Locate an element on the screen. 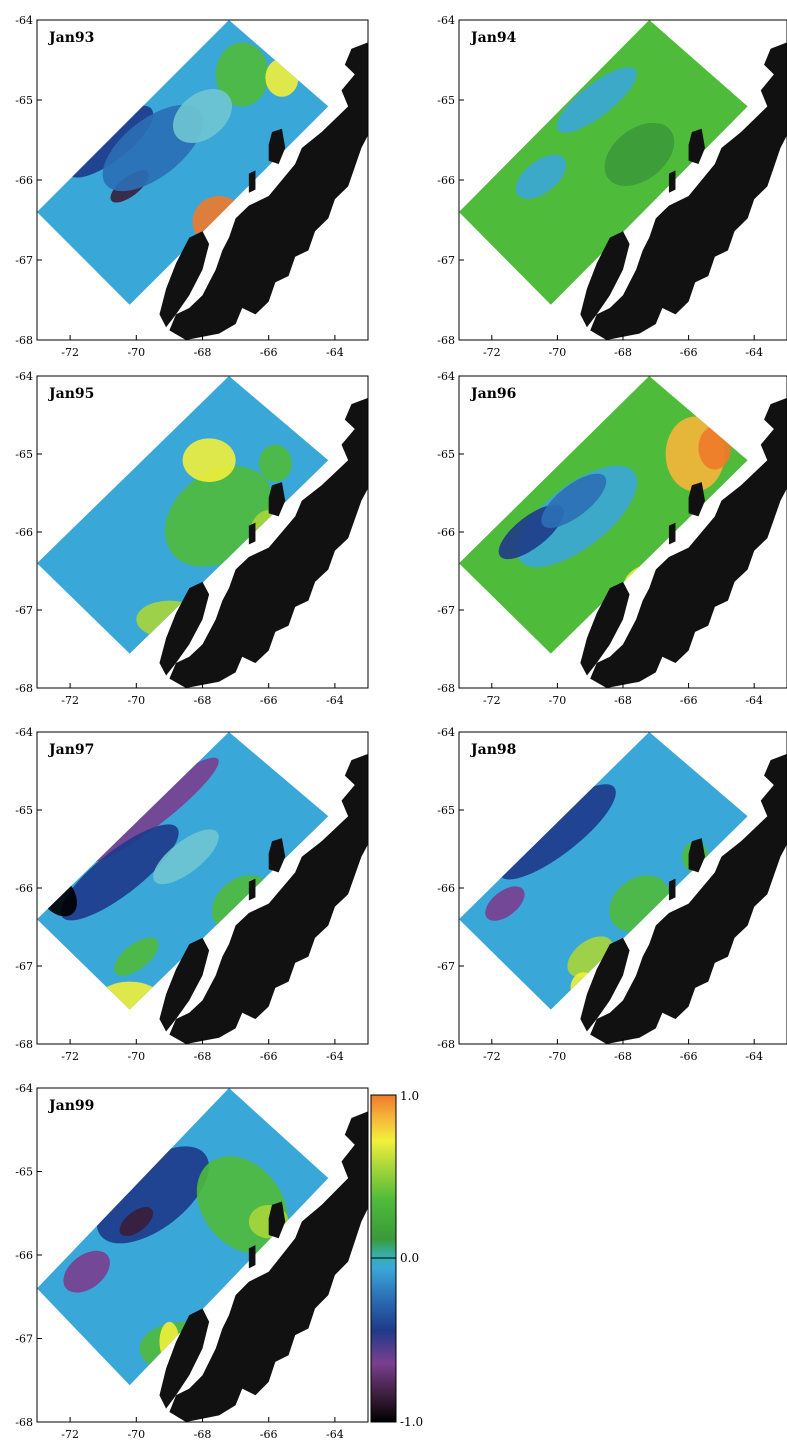 The height and width of the screenshot is (1442, 787). map-panel-jan99: Jan99 -72 -70 -68 -66 -64 -64 -65 -66 -67 -68 is located at coordinates (192, 1261).